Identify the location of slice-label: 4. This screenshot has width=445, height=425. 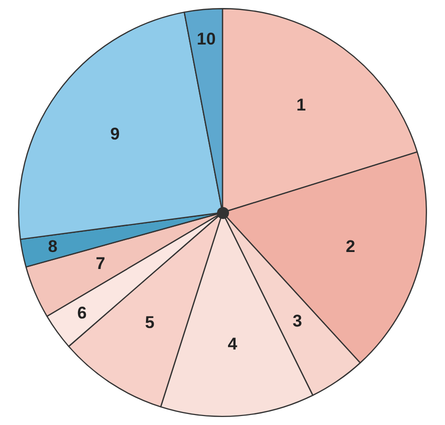
(233, 344).